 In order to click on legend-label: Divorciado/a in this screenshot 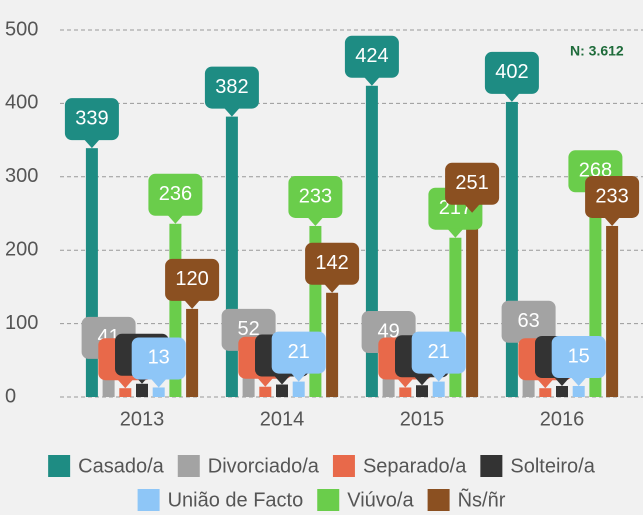, I will do `click(264, 466)`.